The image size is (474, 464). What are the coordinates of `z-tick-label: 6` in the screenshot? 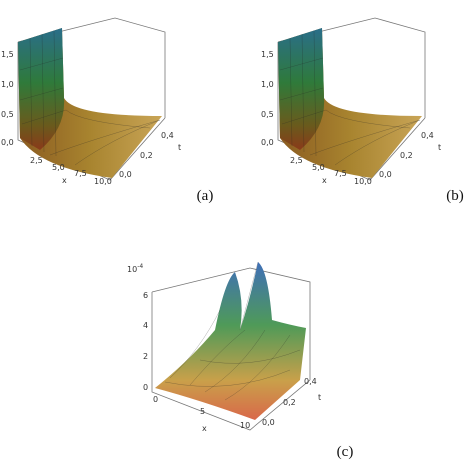 It's located at (145, 295).